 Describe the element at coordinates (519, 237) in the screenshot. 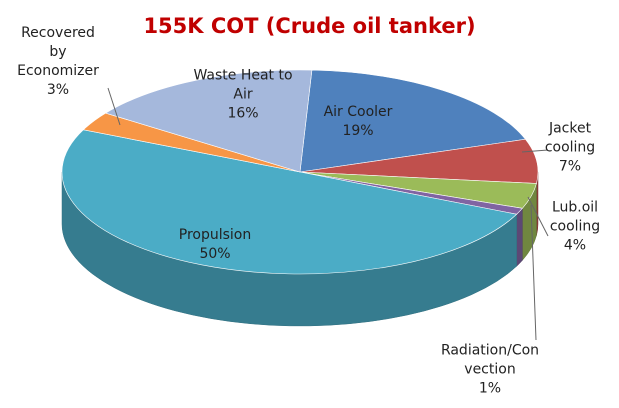

I see `slice-side` at that location.